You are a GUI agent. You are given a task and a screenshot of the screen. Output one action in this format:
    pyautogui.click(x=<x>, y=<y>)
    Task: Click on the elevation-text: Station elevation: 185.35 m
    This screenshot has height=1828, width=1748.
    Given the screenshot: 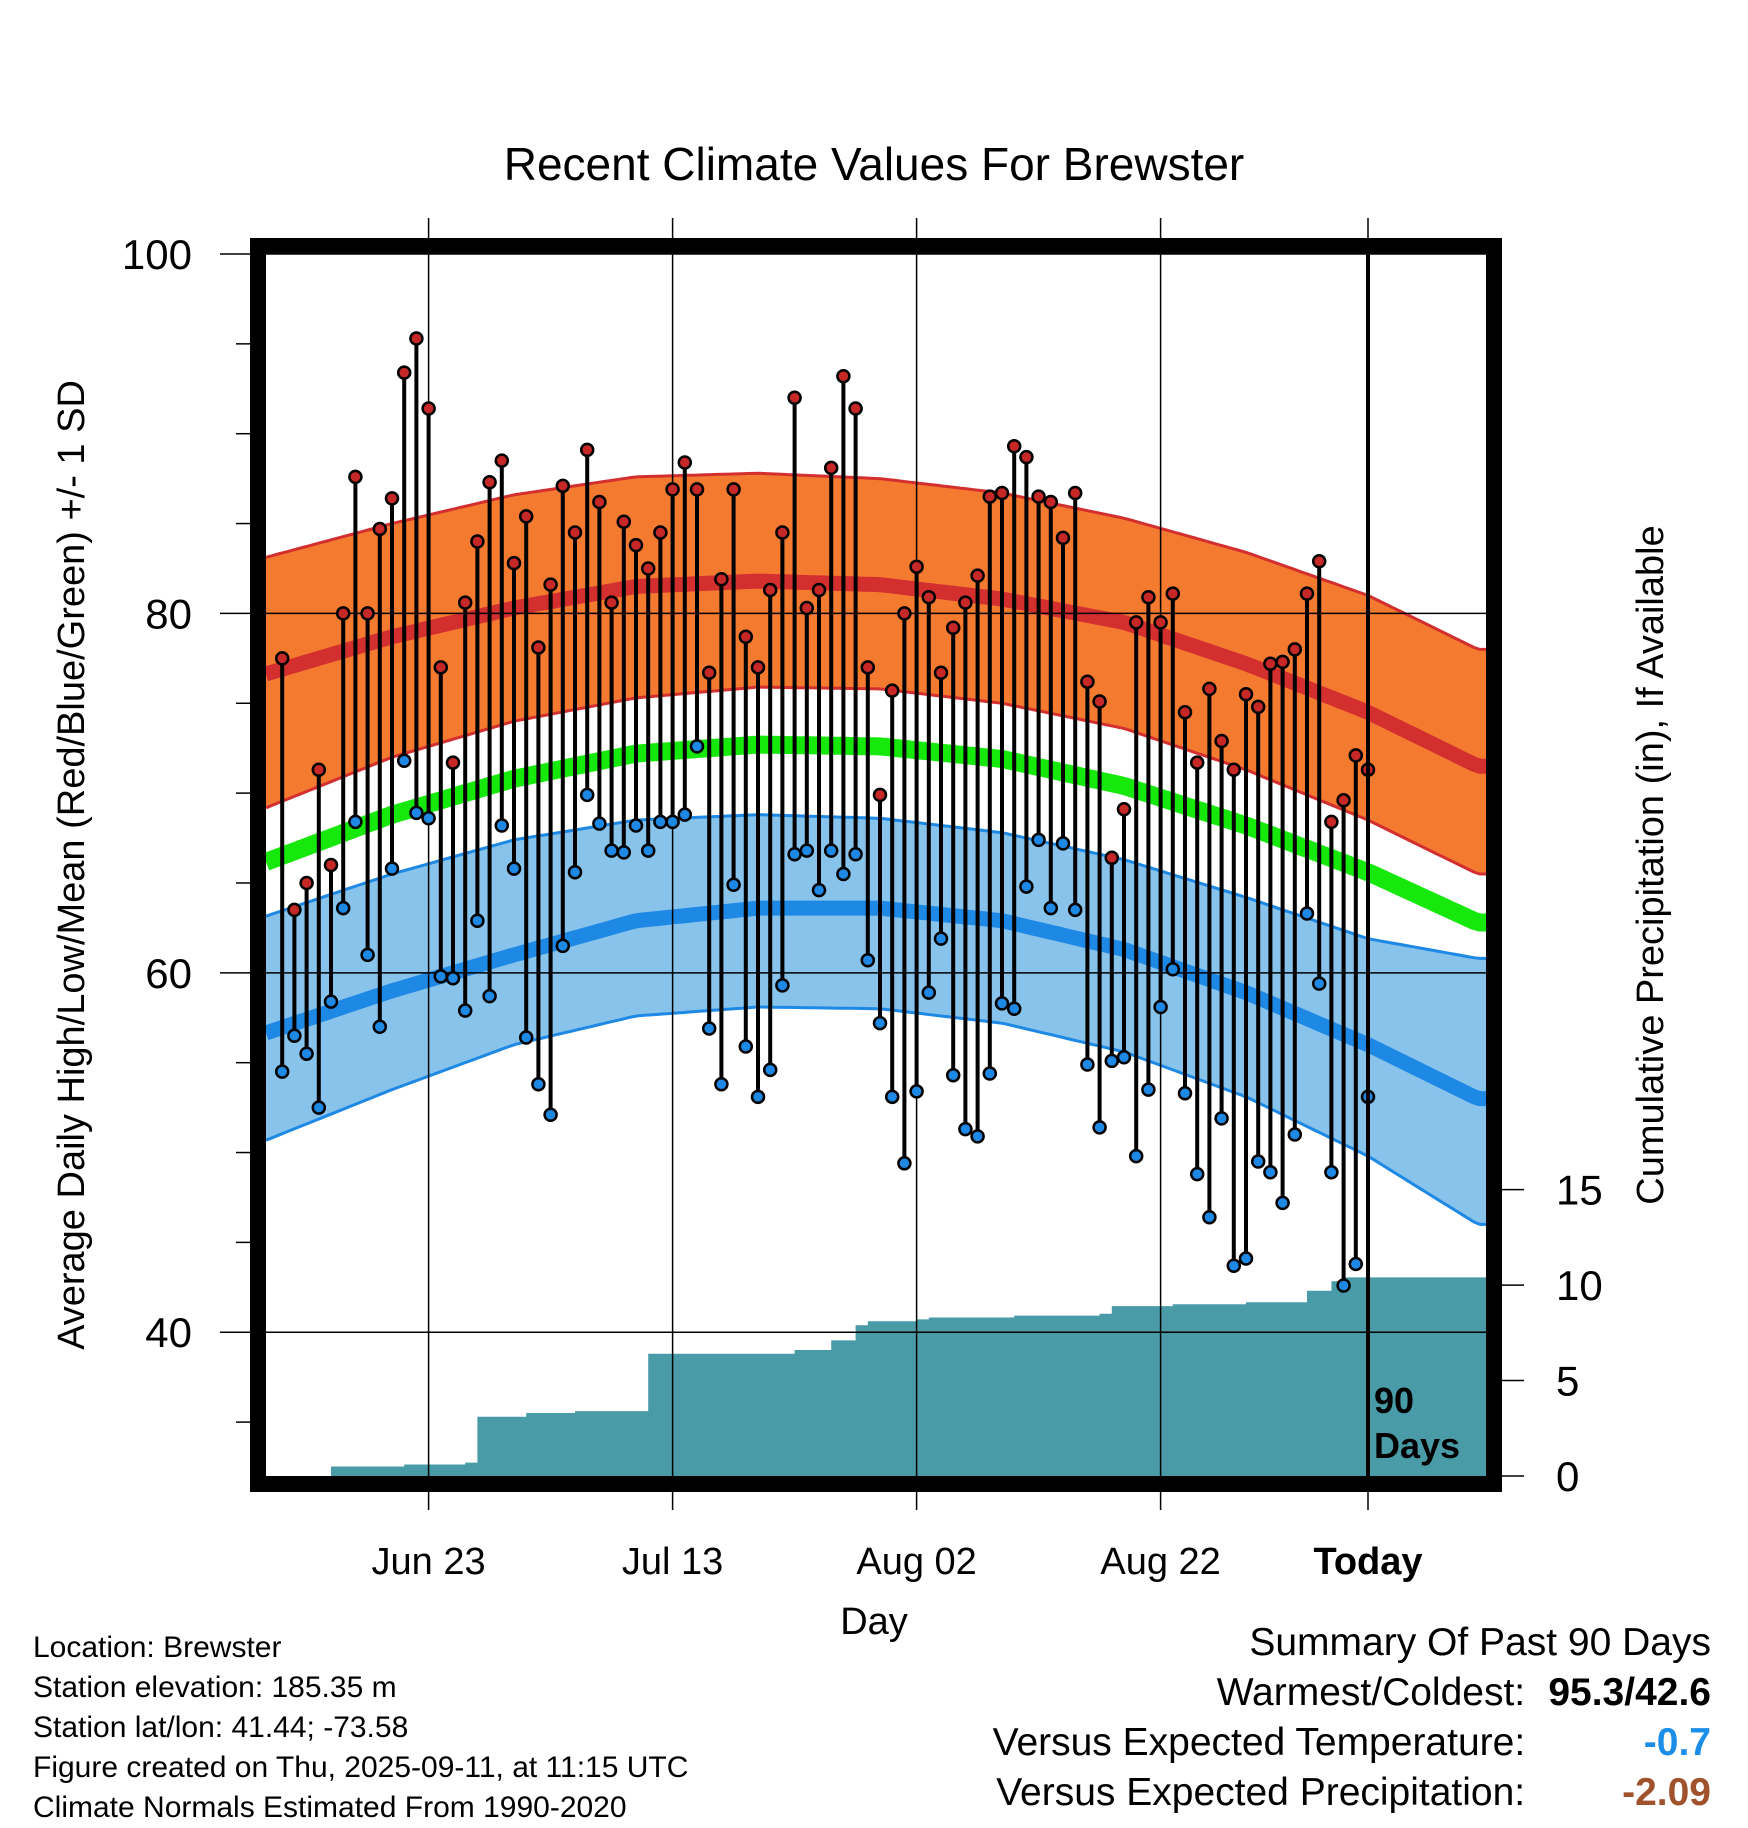 What is the action you would take?
    pyautogui.click(x=215, y=1687)
    